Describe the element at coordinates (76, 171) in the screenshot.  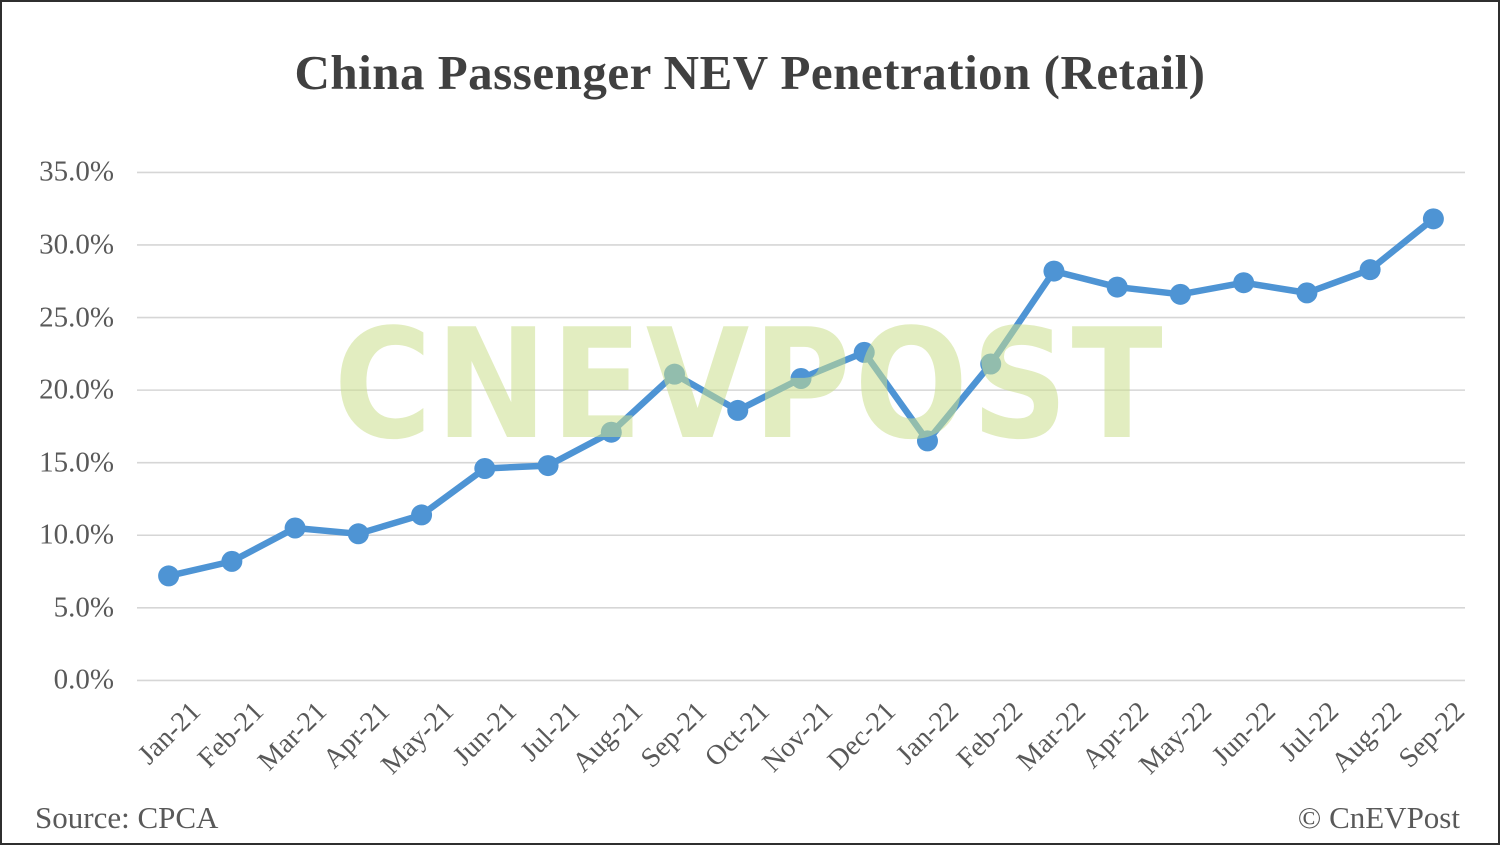
I see `y-tick-label: 35.0%` at that location.